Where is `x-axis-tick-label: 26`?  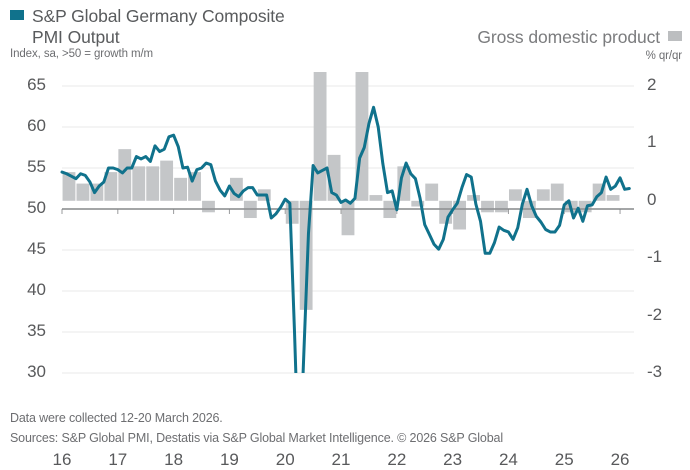
x-axis-tick-label: 26 is located at coordinates (620, 459).